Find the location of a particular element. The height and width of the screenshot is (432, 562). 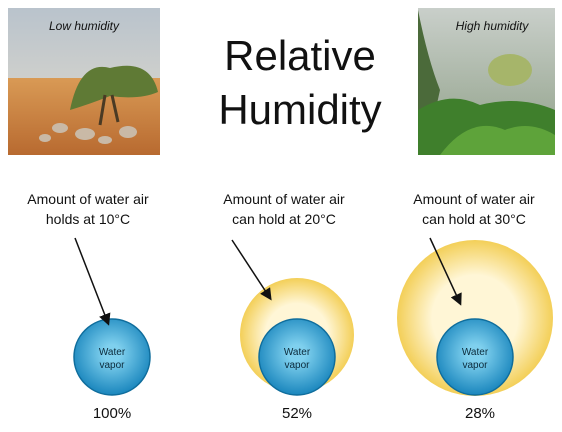

title: Relative is located at coordinates (300, 55).